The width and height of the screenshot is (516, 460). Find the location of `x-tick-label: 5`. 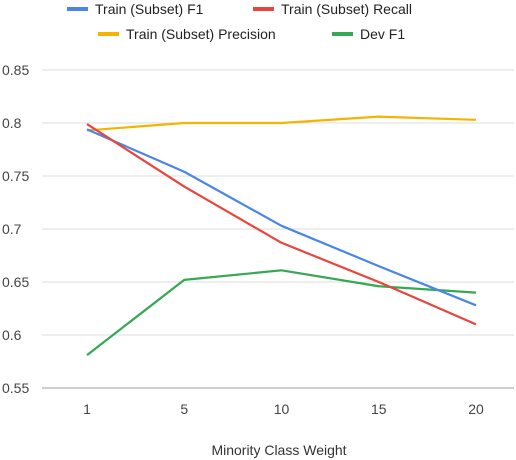

x-tick-label: 5 is located at coordinates (184, 409).